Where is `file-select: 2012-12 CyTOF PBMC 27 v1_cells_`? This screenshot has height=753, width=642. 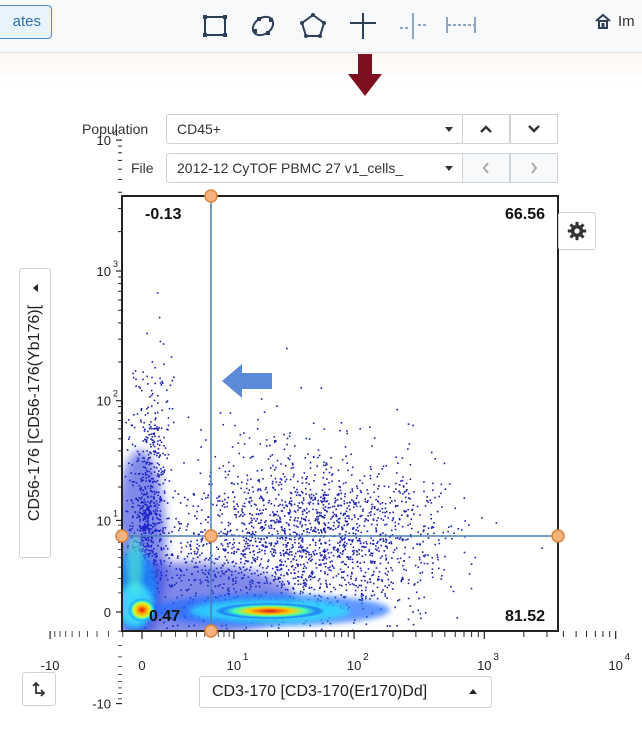 file-select: 2012-12 CyTOF PBMC 27 v1_cells_ is located at coordinates (314, 168).